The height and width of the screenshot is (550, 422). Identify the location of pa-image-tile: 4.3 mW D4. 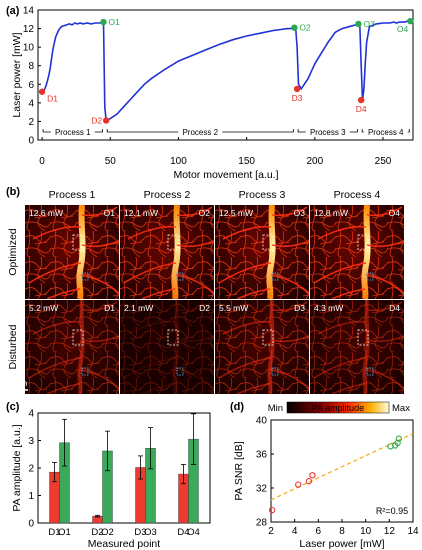
(357, 347).